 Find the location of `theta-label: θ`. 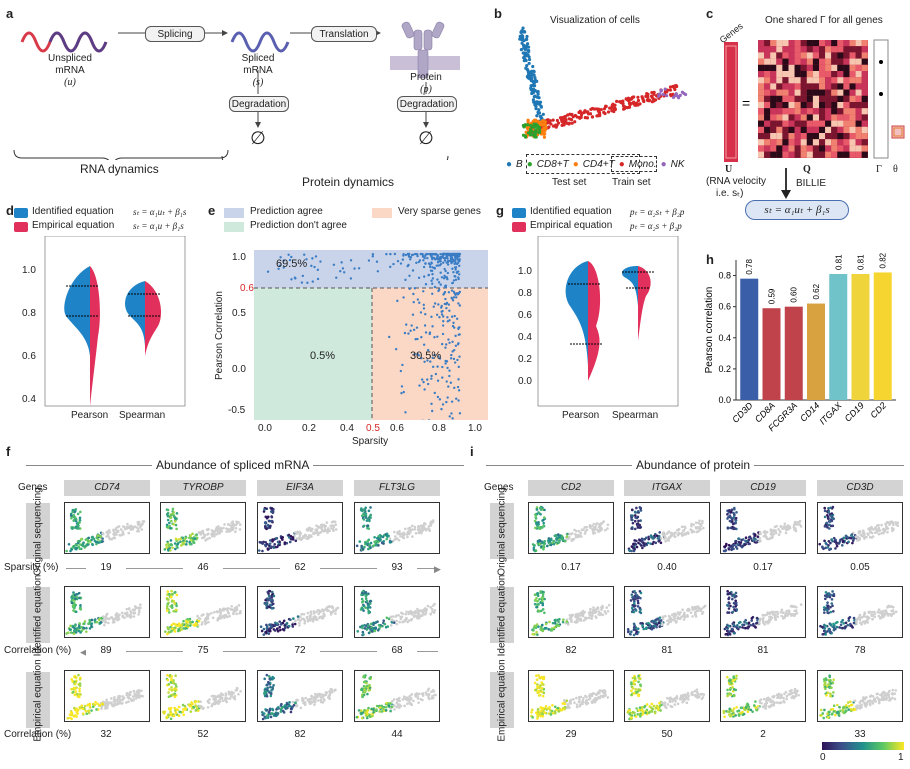

theta-label: θ is located at coordinates (895, 169).